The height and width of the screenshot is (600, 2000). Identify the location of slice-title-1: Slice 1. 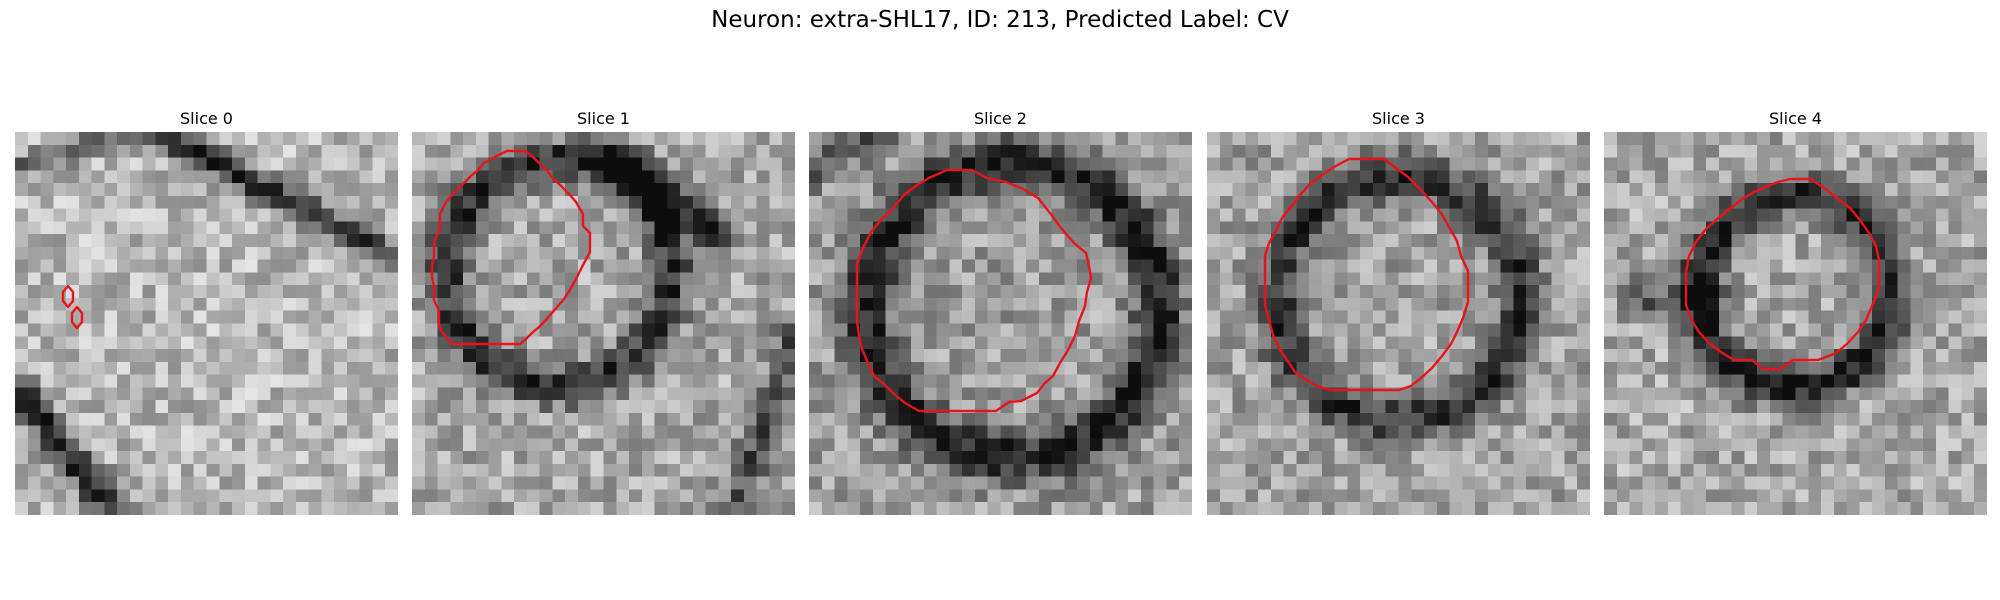
(603, 118).